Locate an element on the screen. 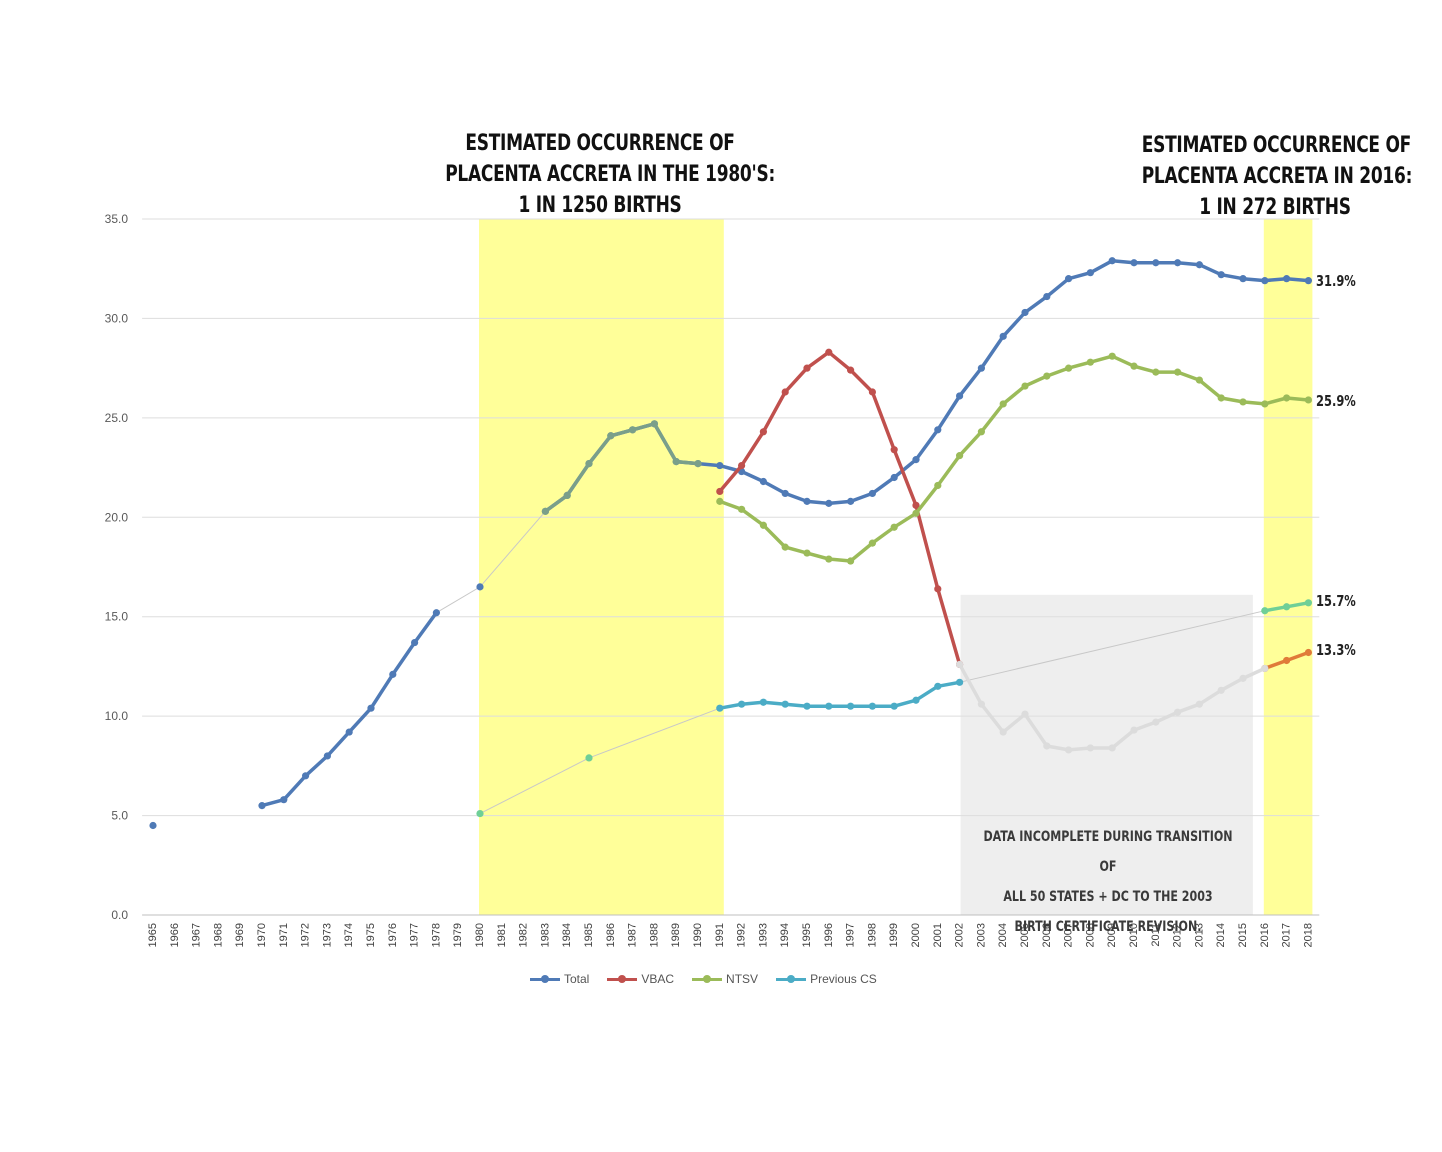  previous-cs-point-1993 is located at coordinates (763, 702).